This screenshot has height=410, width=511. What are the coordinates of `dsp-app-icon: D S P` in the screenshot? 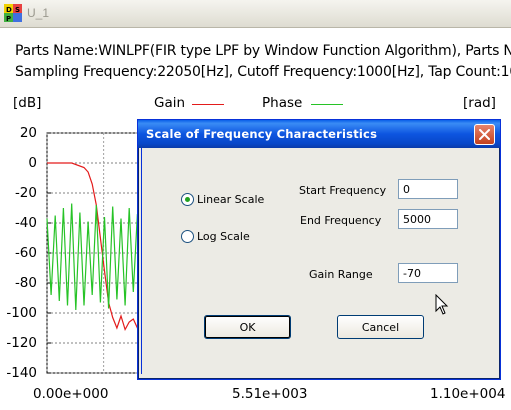 It's located at (13, 13).